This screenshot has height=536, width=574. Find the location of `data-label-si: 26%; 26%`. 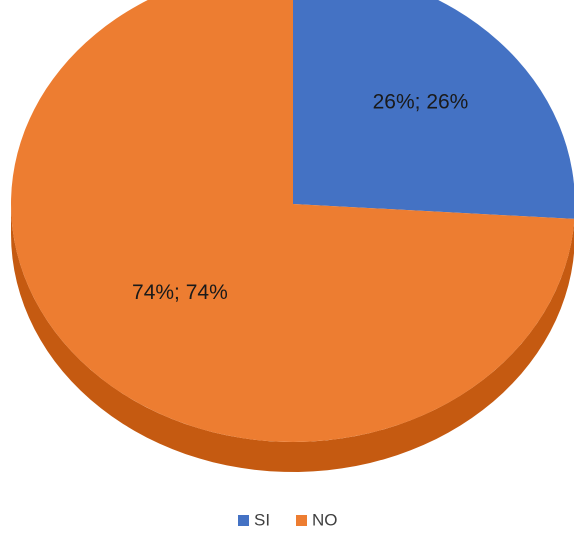

data-label-si: 26%; 26% is located at coordinates (421, 102).